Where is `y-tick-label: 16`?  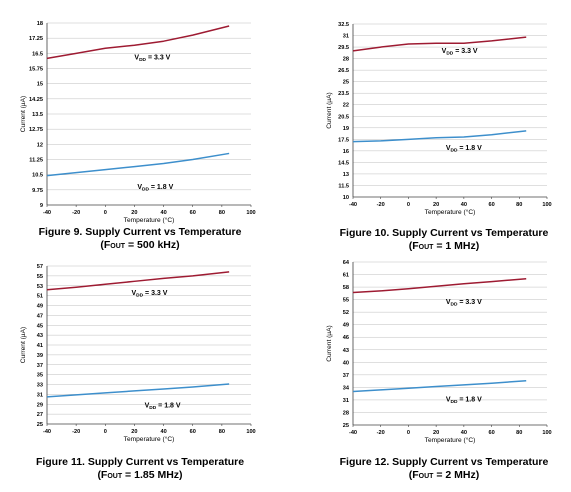 y-tick-label: 16 is located at coordinates (346, 152).